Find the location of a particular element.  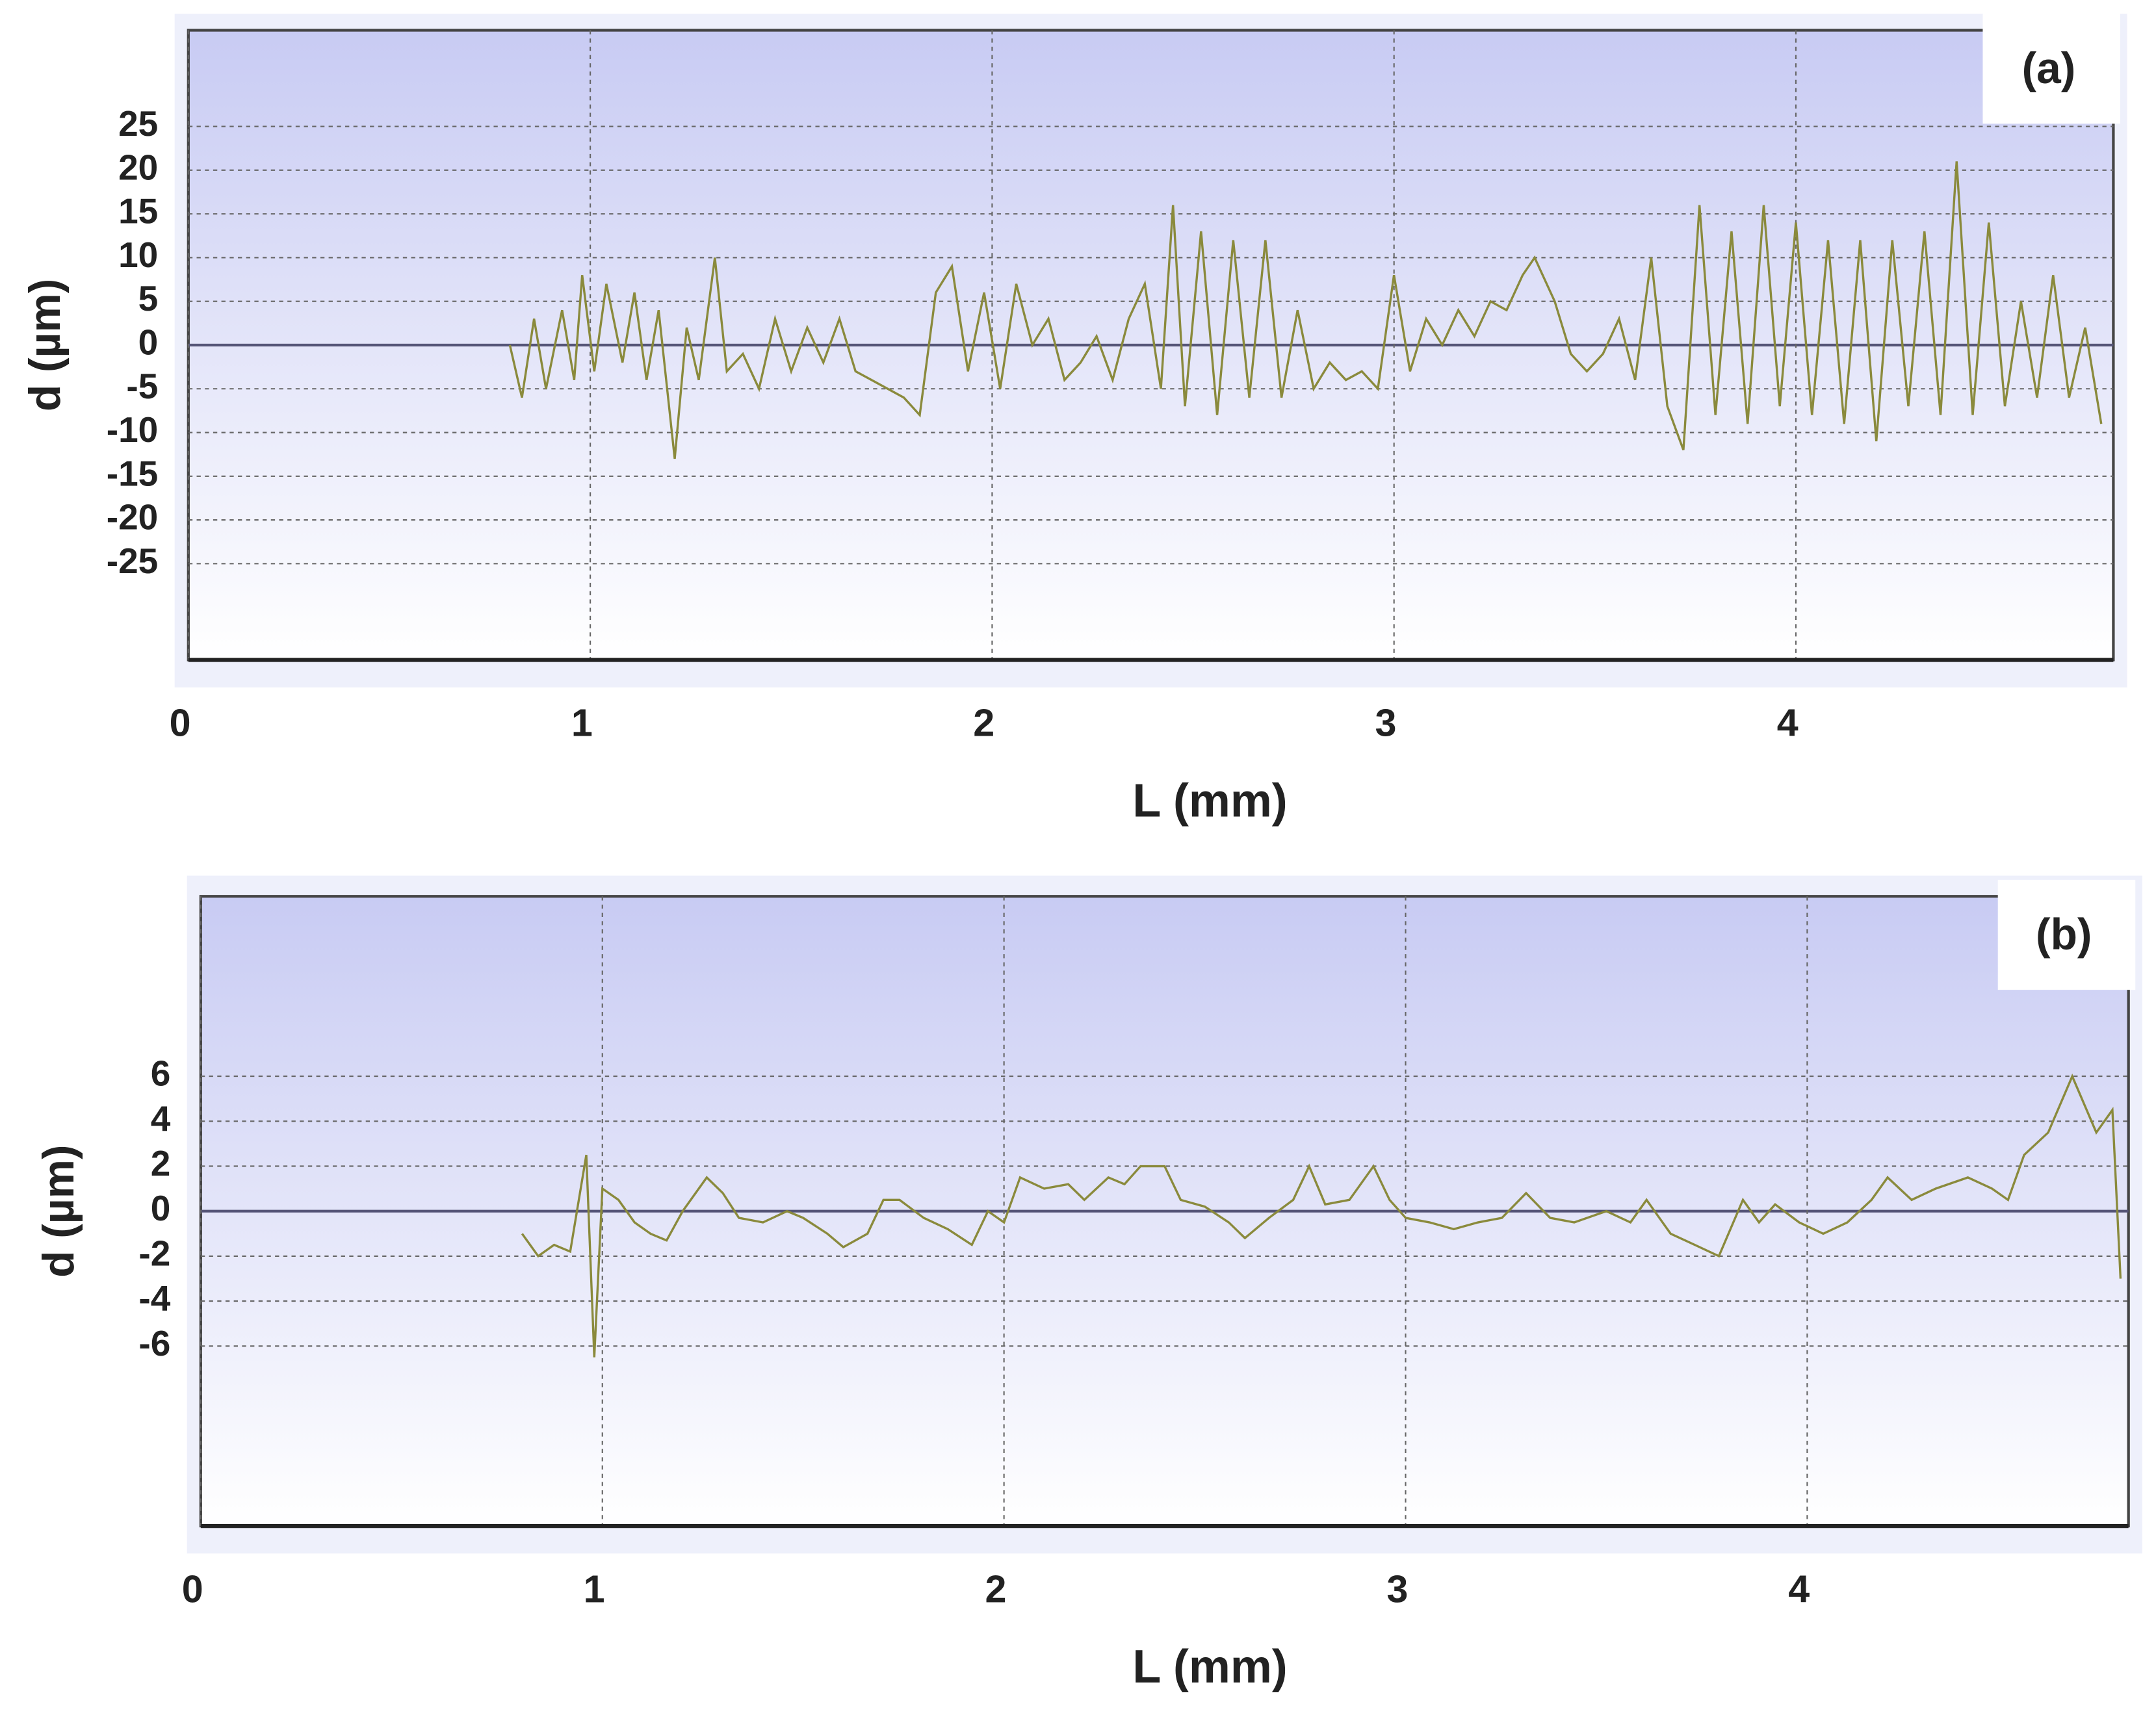

y-tick-label: 5 is located at coordinates (148, 298).